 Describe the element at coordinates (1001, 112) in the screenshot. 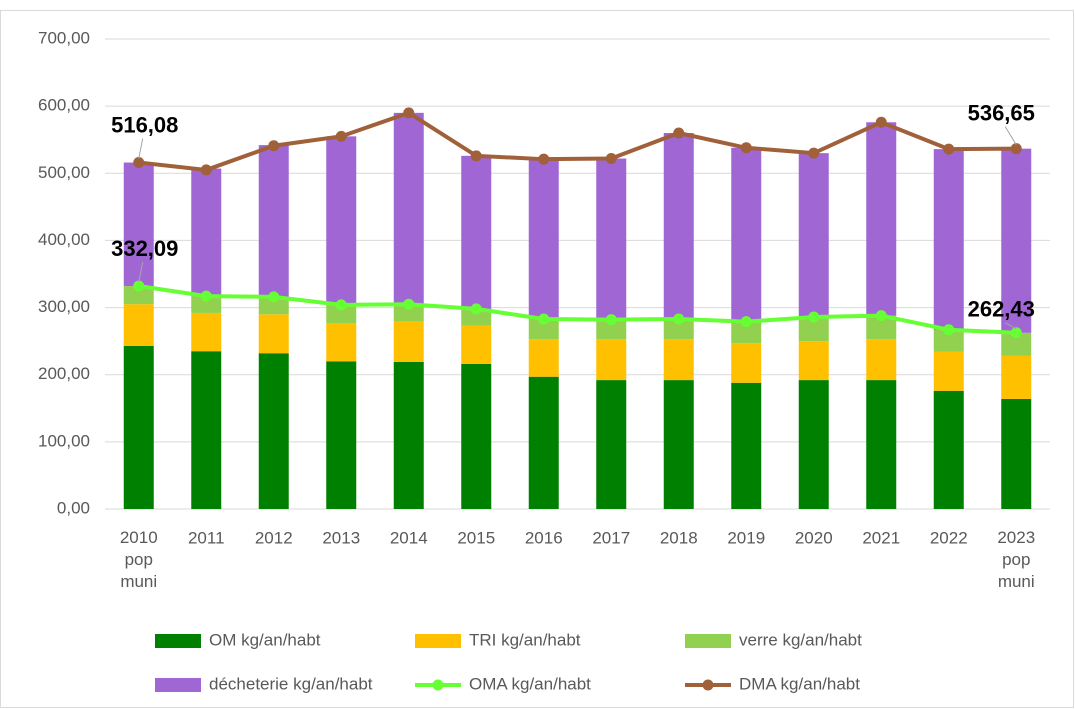

I see `data-label: 536,65` at that location.